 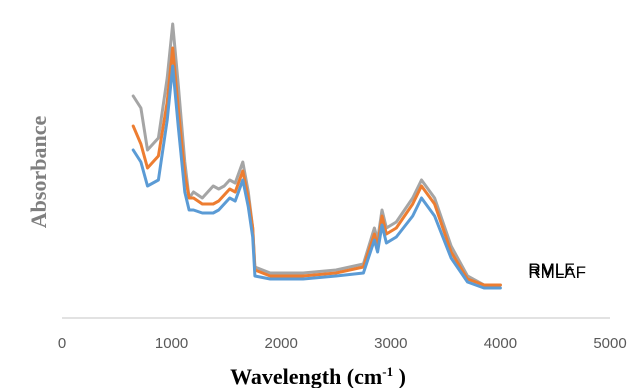 What do you see at coordinates (609, 343) in the screenshot?
I see `x-tick-label: 5000` at bounding box center [609, 343].